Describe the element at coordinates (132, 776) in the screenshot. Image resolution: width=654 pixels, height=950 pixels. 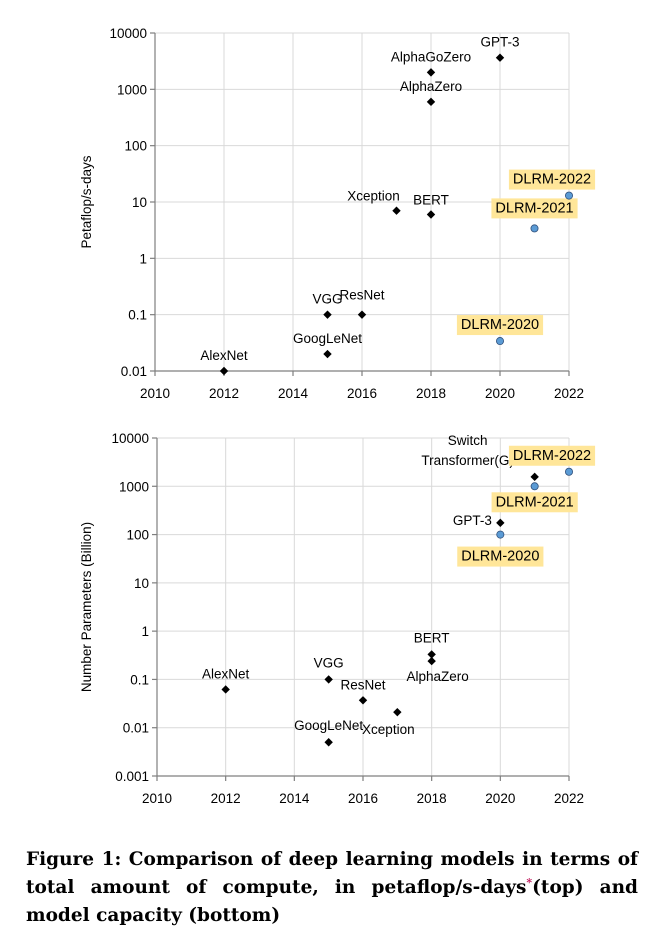
I see `y-tick-label: 0.001` at that location.